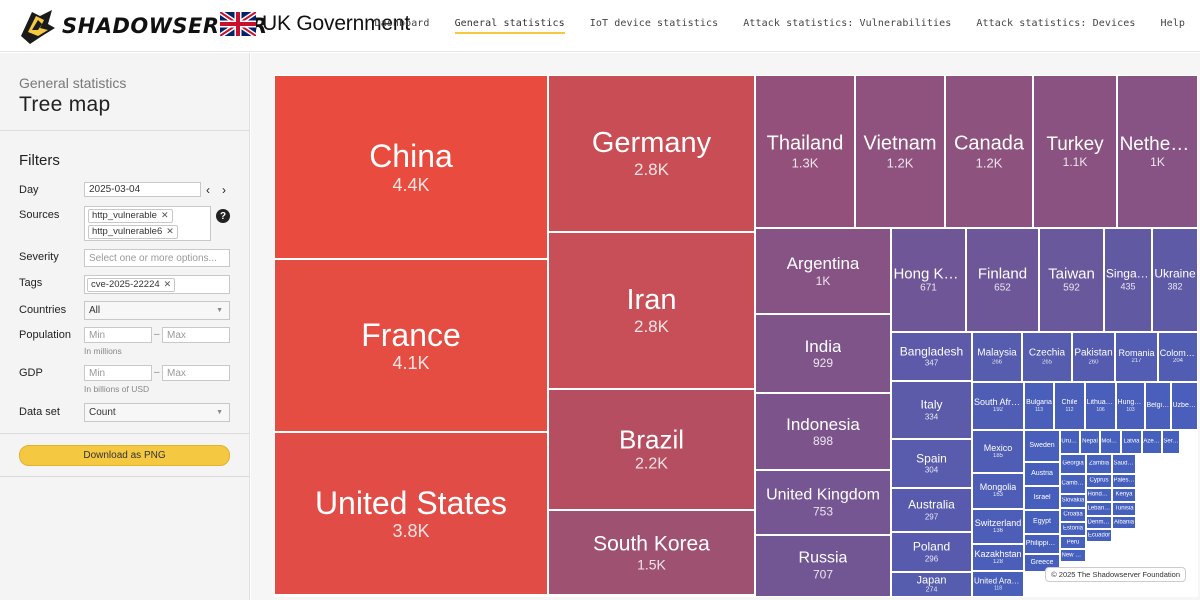  I want to click on treemap-cell-pakistan: Pakistan 260, so click(1093, 357).